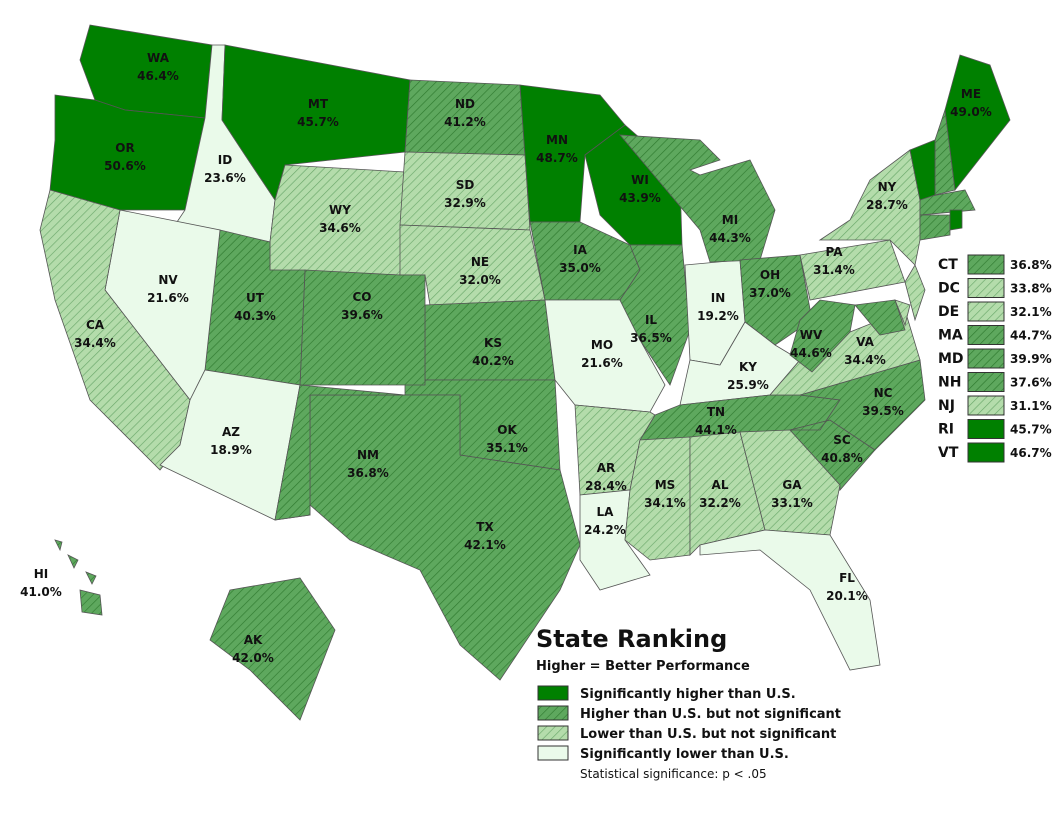  Describe the element at coordinates (708, 734) in the screenshot. I see `legend-label: Lower than U.S. but not significant` at that location.